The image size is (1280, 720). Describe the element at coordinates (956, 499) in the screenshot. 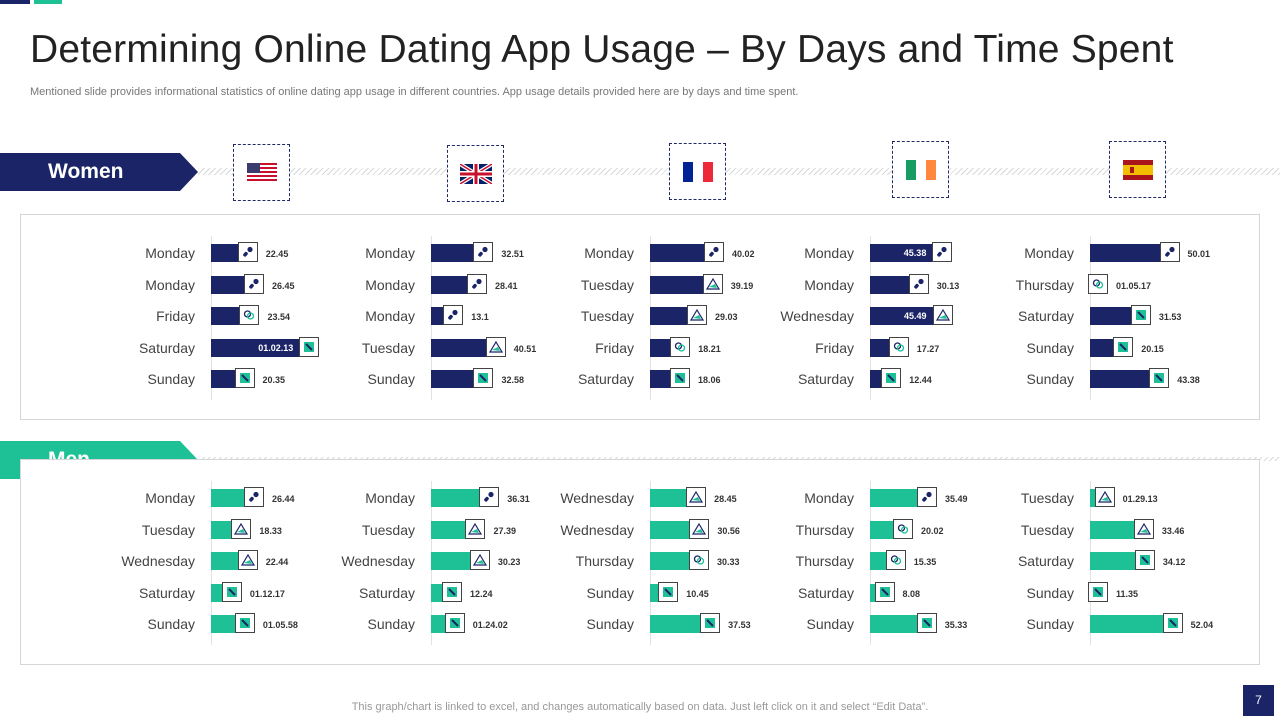

I see `value-label: 35.49` at that location.